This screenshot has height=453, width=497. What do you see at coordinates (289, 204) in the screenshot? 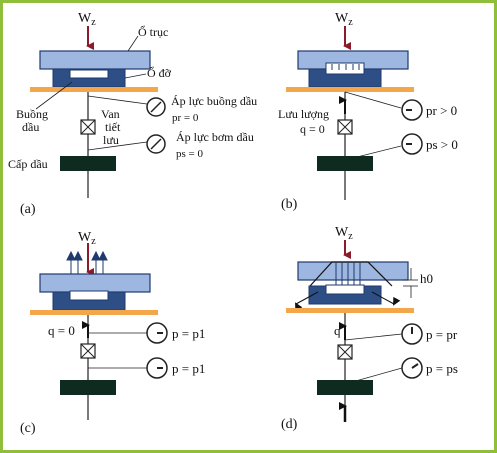
I see `panel-label: (b)` at bounding box center [289, 204].